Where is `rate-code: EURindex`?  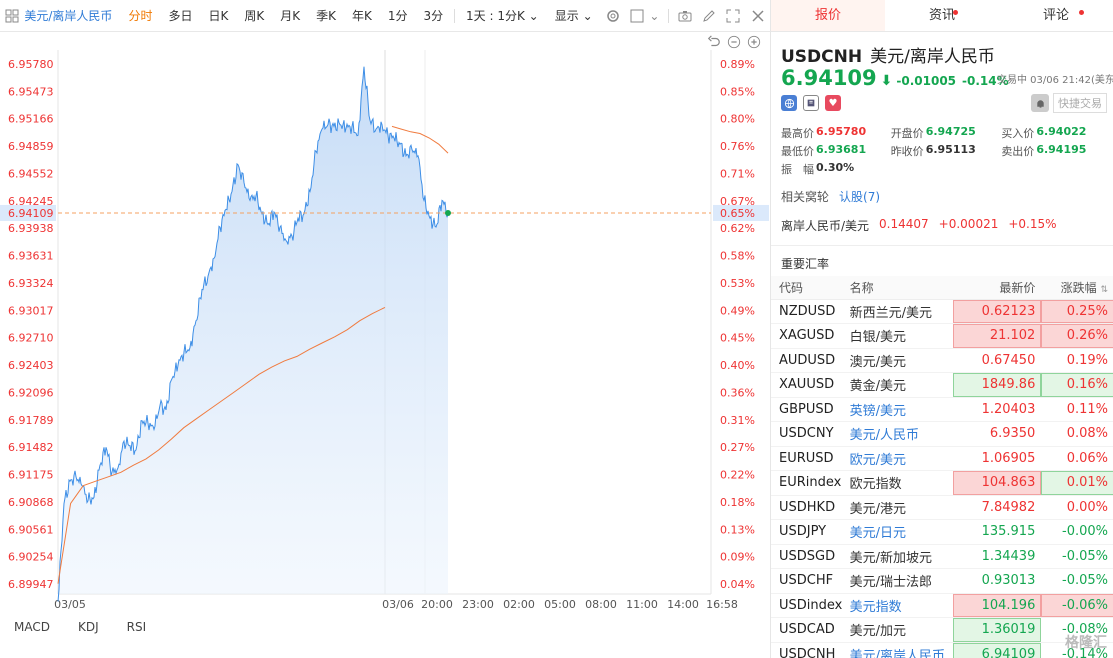
rate-code: EURindex is located at coordinates (806, 483).